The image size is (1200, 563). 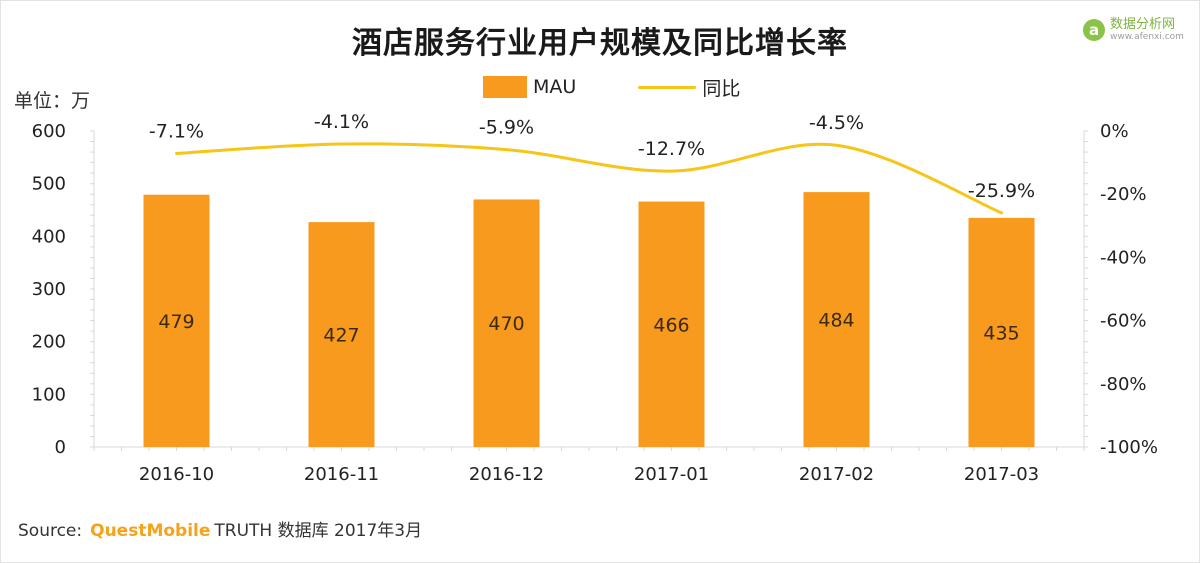 I want to click on watermark-sub: www.afenxi.com, so click(x=1147, y=37).